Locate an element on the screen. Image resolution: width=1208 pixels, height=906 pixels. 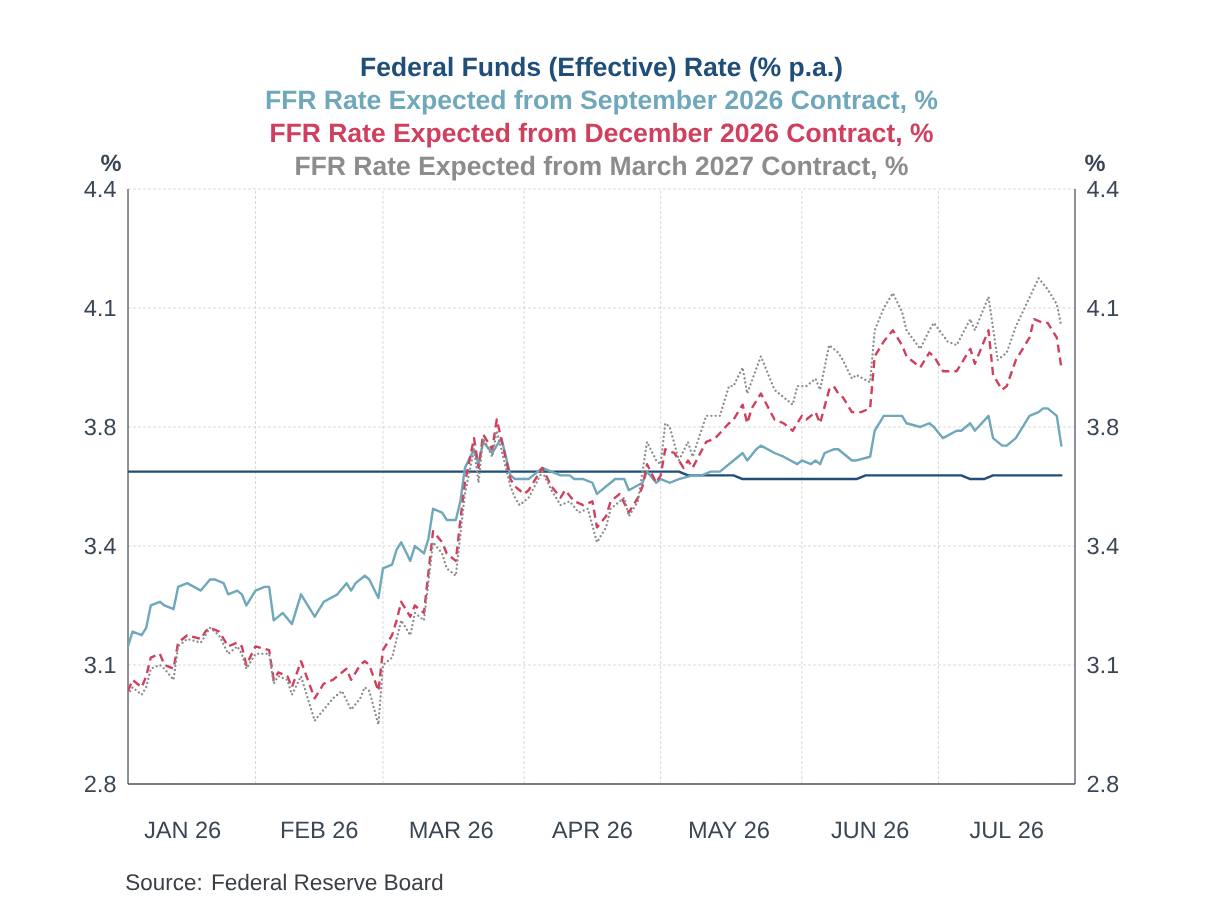
x-tick-label: MAR 26 is located at coordinates (451, 830).